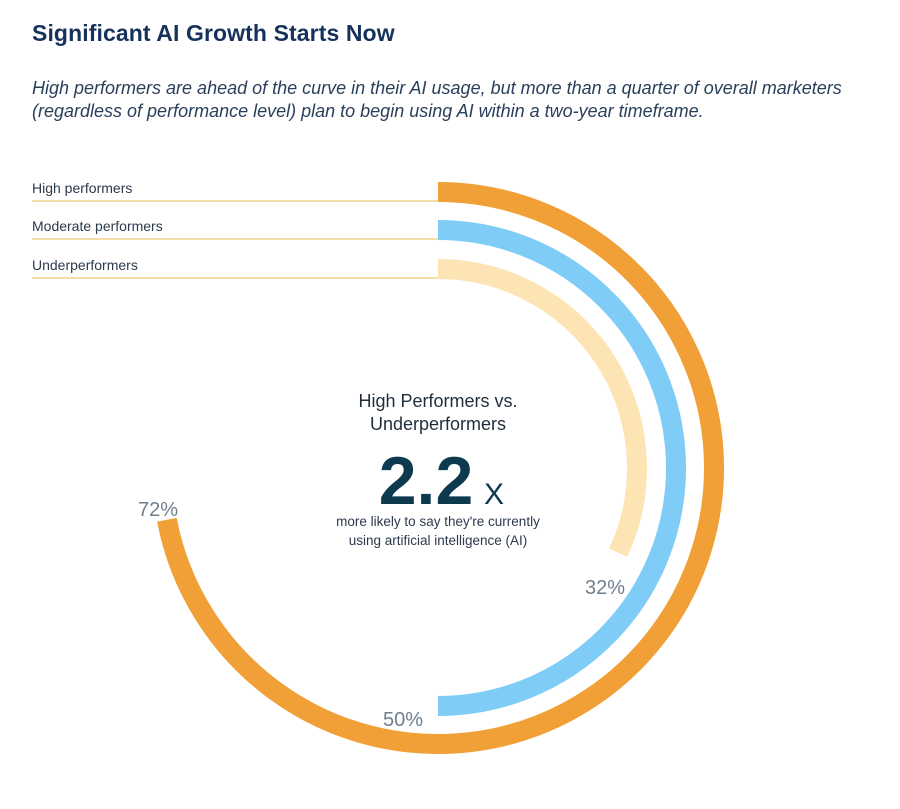 Image resolution: width=900 pixels, height=809 pixels. I want to click on legend-label-moderate-performers: Moderate performers, so click(97, 226).